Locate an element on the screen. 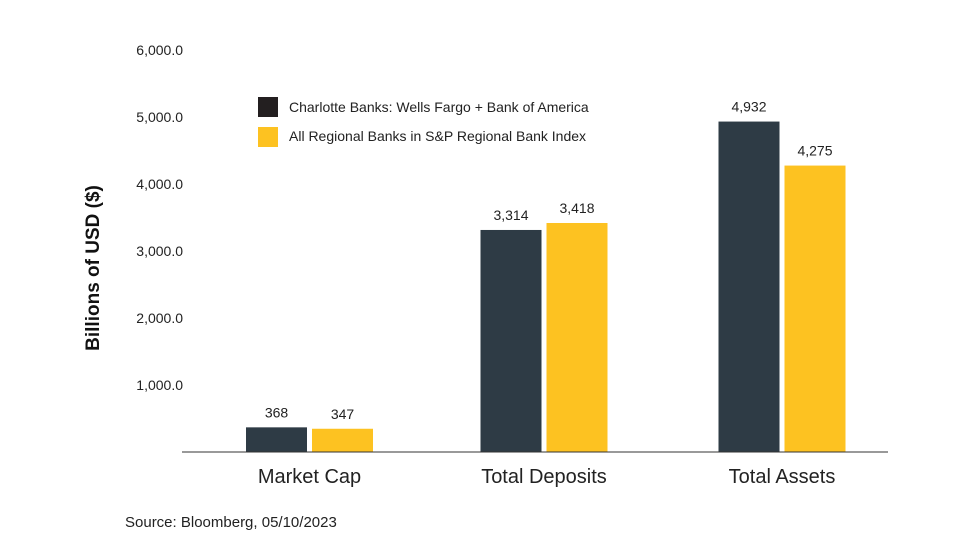  y-tick-label: 2,000.0 is located at coordinates (159, 318).